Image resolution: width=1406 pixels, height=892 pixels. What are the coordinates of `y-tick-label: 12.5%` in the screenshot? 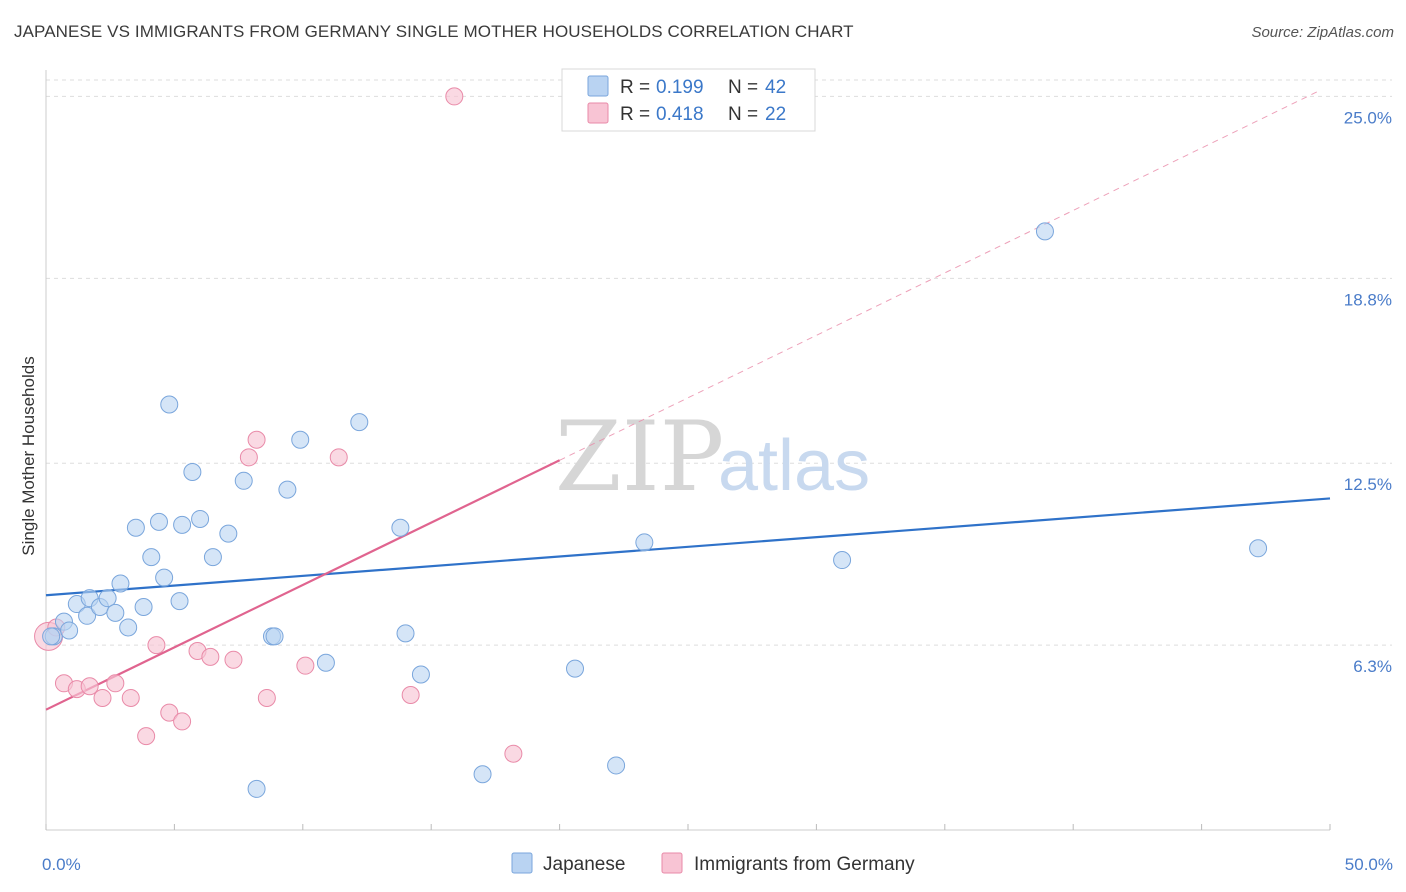 It's located at (1368, 484).